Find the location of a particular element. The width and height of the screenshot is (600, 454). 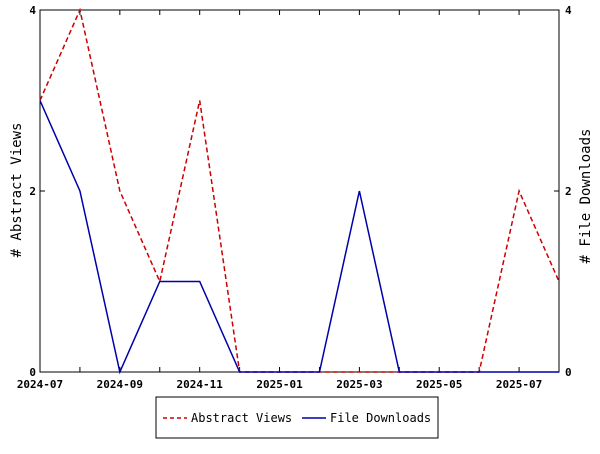

x-tick-label: 2025-03 is located at coordinates (359, 384).